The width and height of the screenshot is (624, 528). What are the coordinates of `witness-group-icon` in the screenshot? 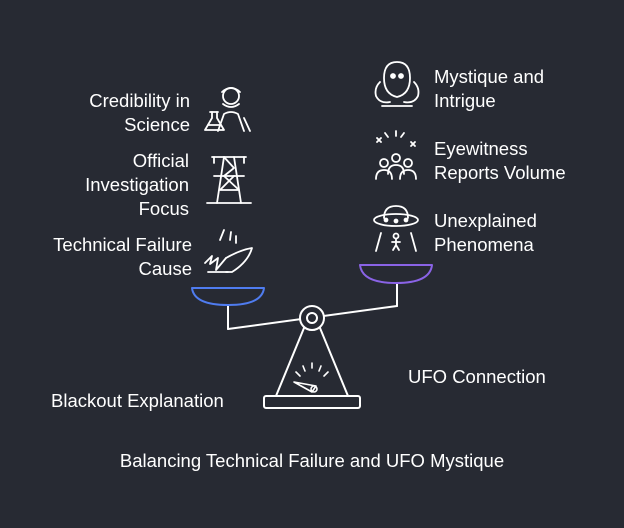 It's located at (396, 155).